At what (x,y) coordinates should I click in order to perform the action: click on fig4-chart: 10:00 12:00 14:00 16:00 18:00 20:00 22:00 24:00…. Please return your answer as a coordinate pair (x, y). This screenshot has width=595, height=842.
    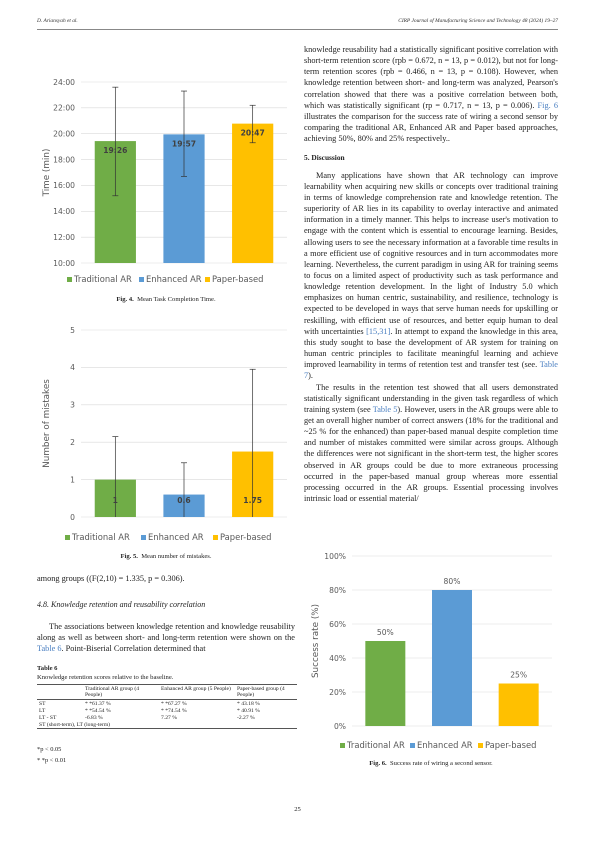
    Looking at the image, I should click on (164, 181).